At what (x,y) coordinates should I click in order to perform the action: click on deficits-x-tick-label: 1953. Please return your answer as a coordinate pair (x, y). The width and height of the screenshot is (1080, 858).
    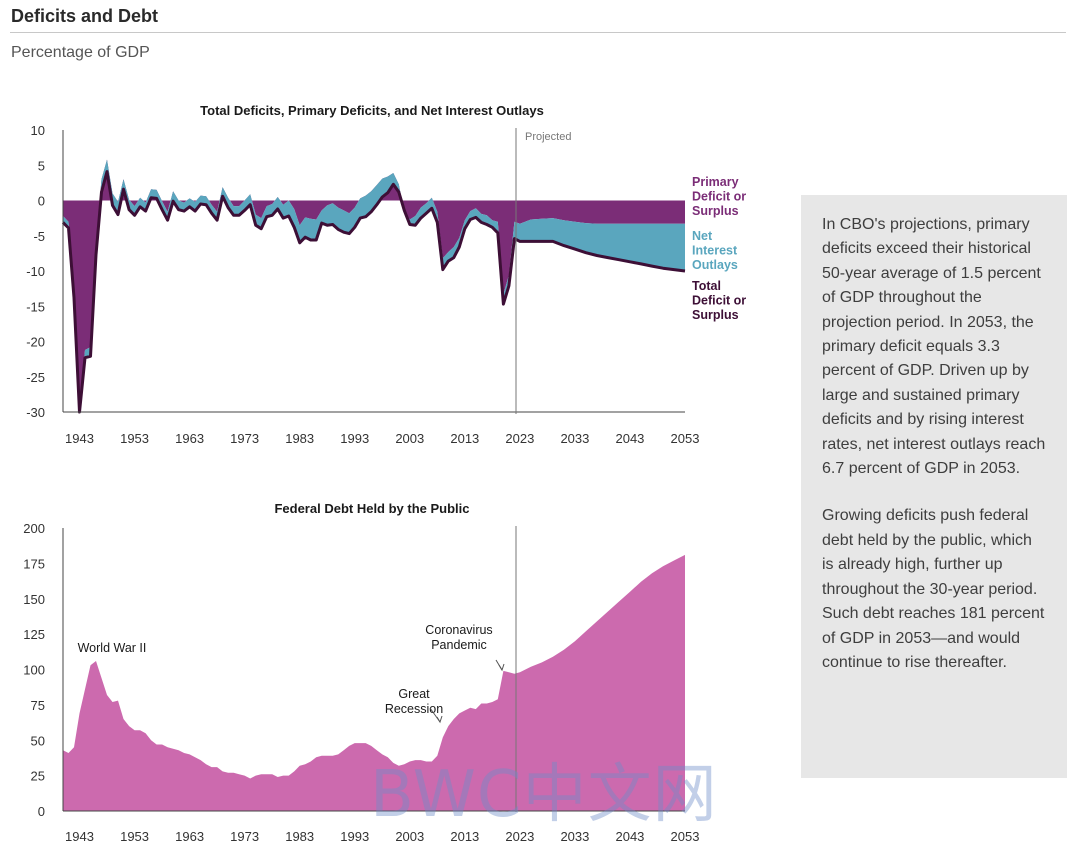
    Looking at the image, I should click on (134, 438).